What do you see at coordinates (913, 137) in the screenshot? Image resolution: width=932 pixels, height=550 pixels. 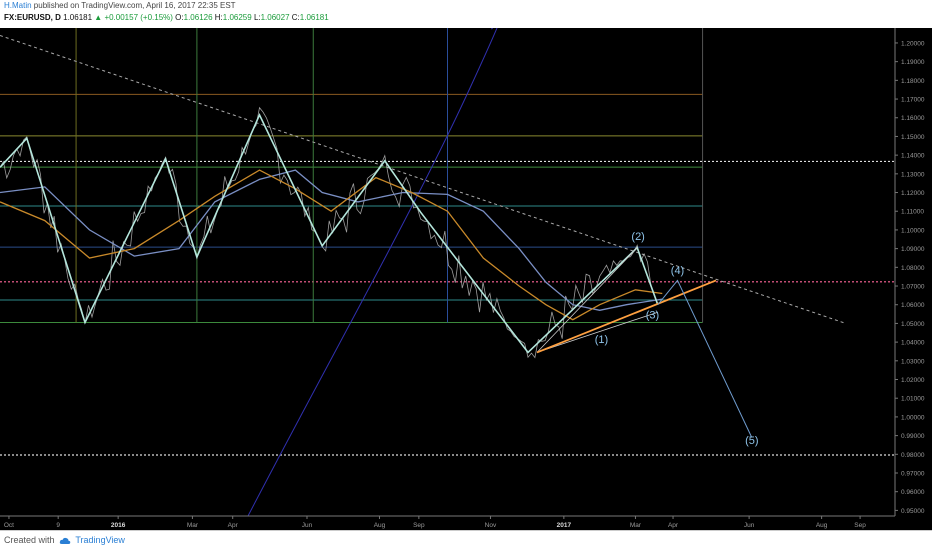 I see `y-tick-label-5: 1.15000` at bounding box center [913, 137].